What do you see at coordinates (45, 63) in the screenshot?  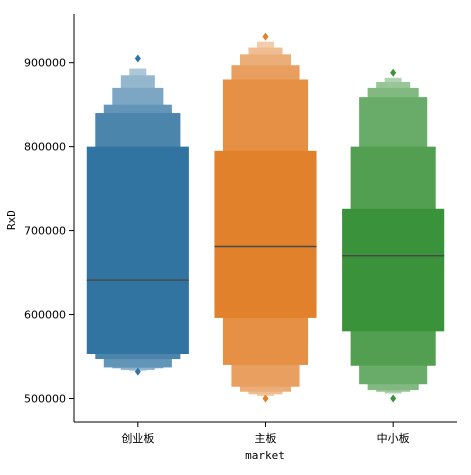 I see `y-tick-label: 900000` at bounding box center [45, 63].